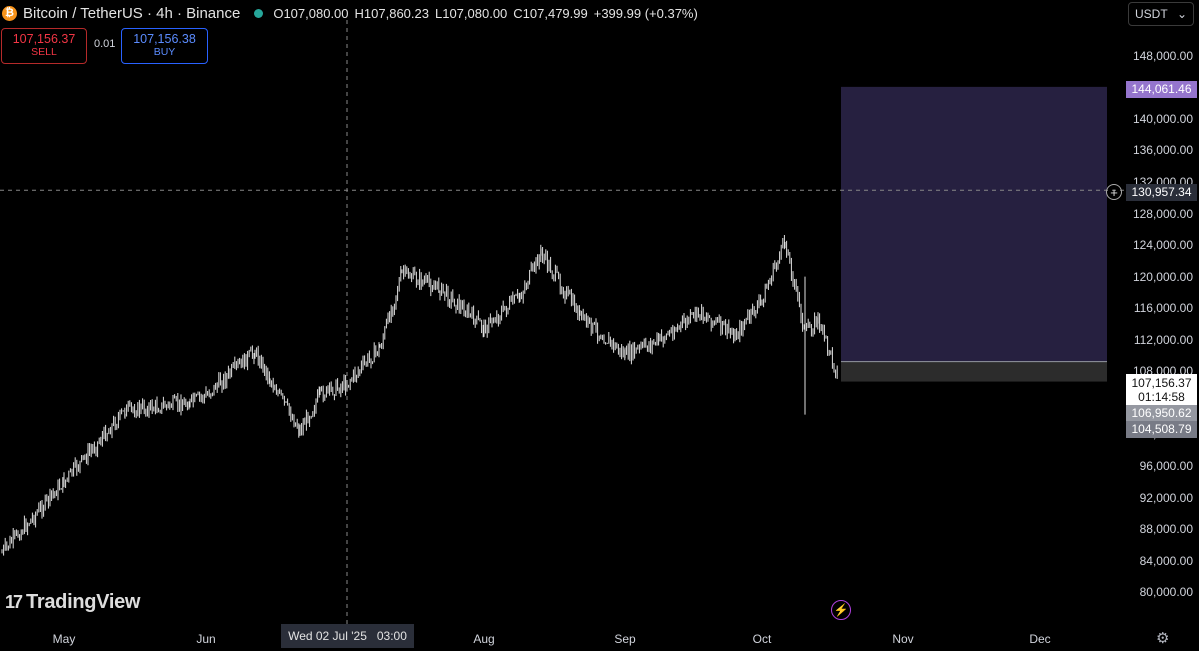 Image resolution: width=1199 pixels, height=651 pixels. Describe the element at coordinates (44, 39) in the screenshot. I see `sell-price: 107,156.37` at that location.